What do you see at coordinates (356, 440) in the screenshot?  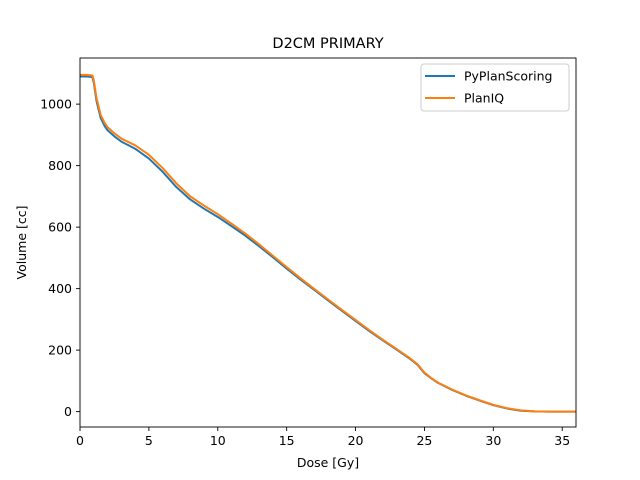 I see `x-tick-label: 20` at bounding box center [356, 440].